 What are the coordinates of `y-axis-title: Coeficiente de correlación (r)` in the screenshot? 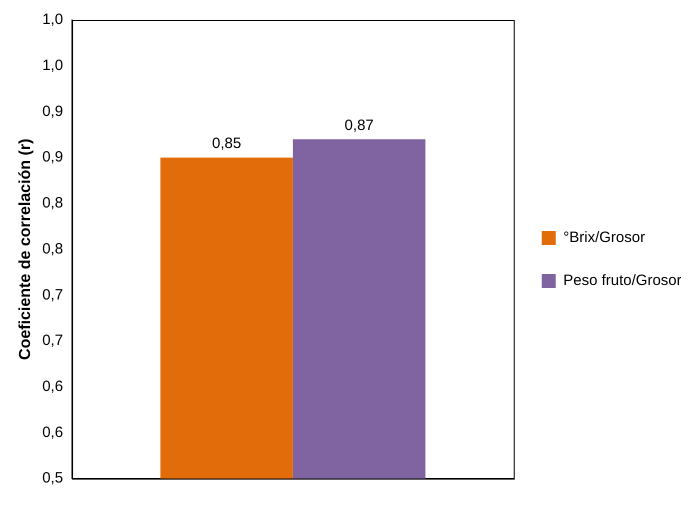 It's located at (25, 249).